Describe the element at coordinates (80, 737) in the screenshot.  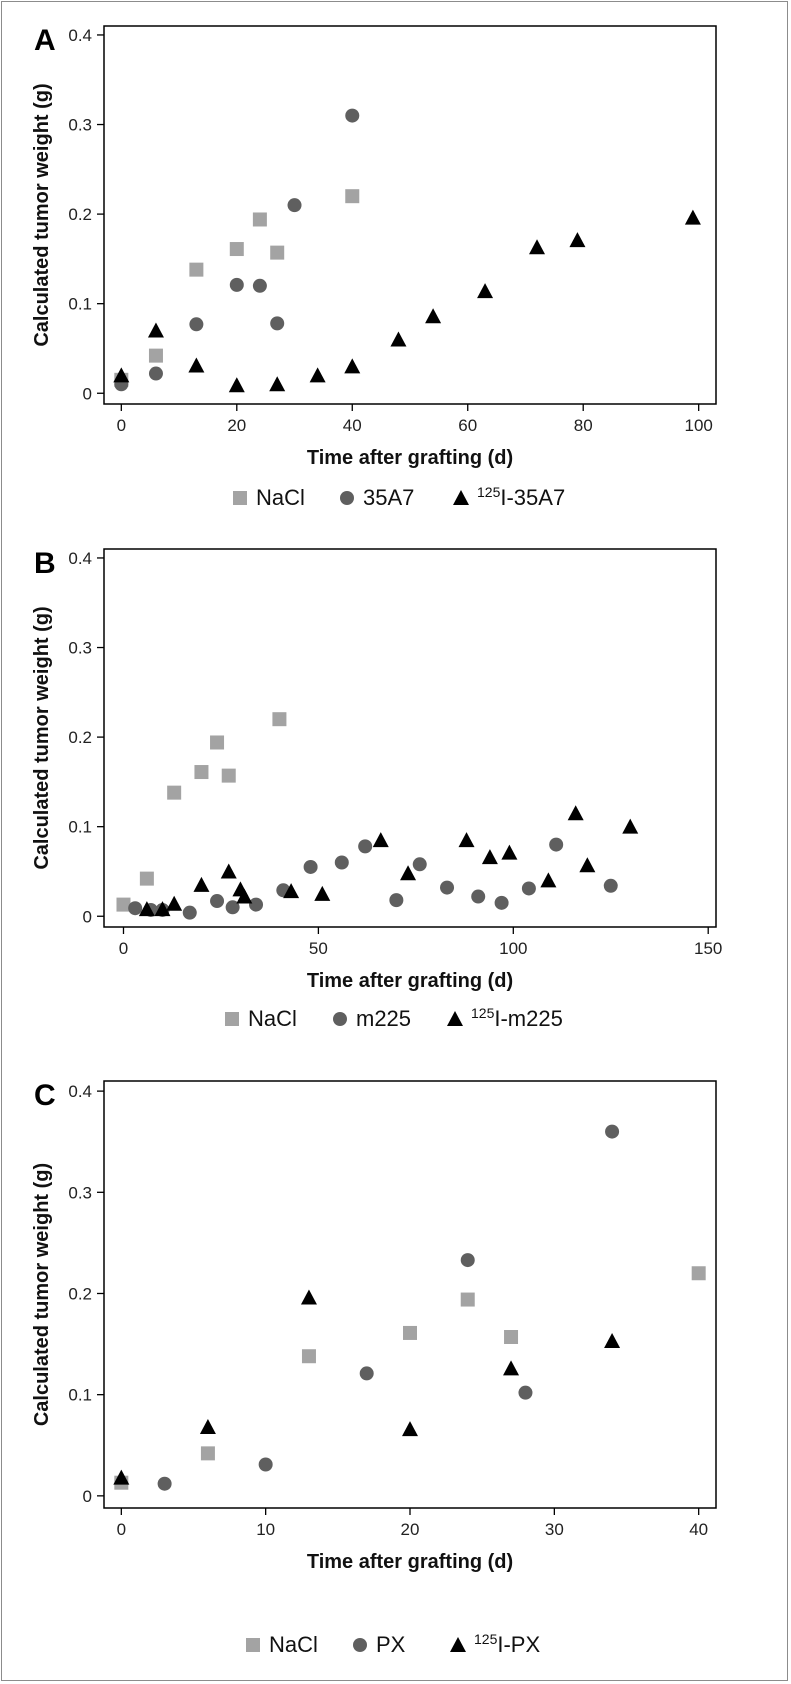
I see `panel-b-y-tick-label: 0.2` at that location.